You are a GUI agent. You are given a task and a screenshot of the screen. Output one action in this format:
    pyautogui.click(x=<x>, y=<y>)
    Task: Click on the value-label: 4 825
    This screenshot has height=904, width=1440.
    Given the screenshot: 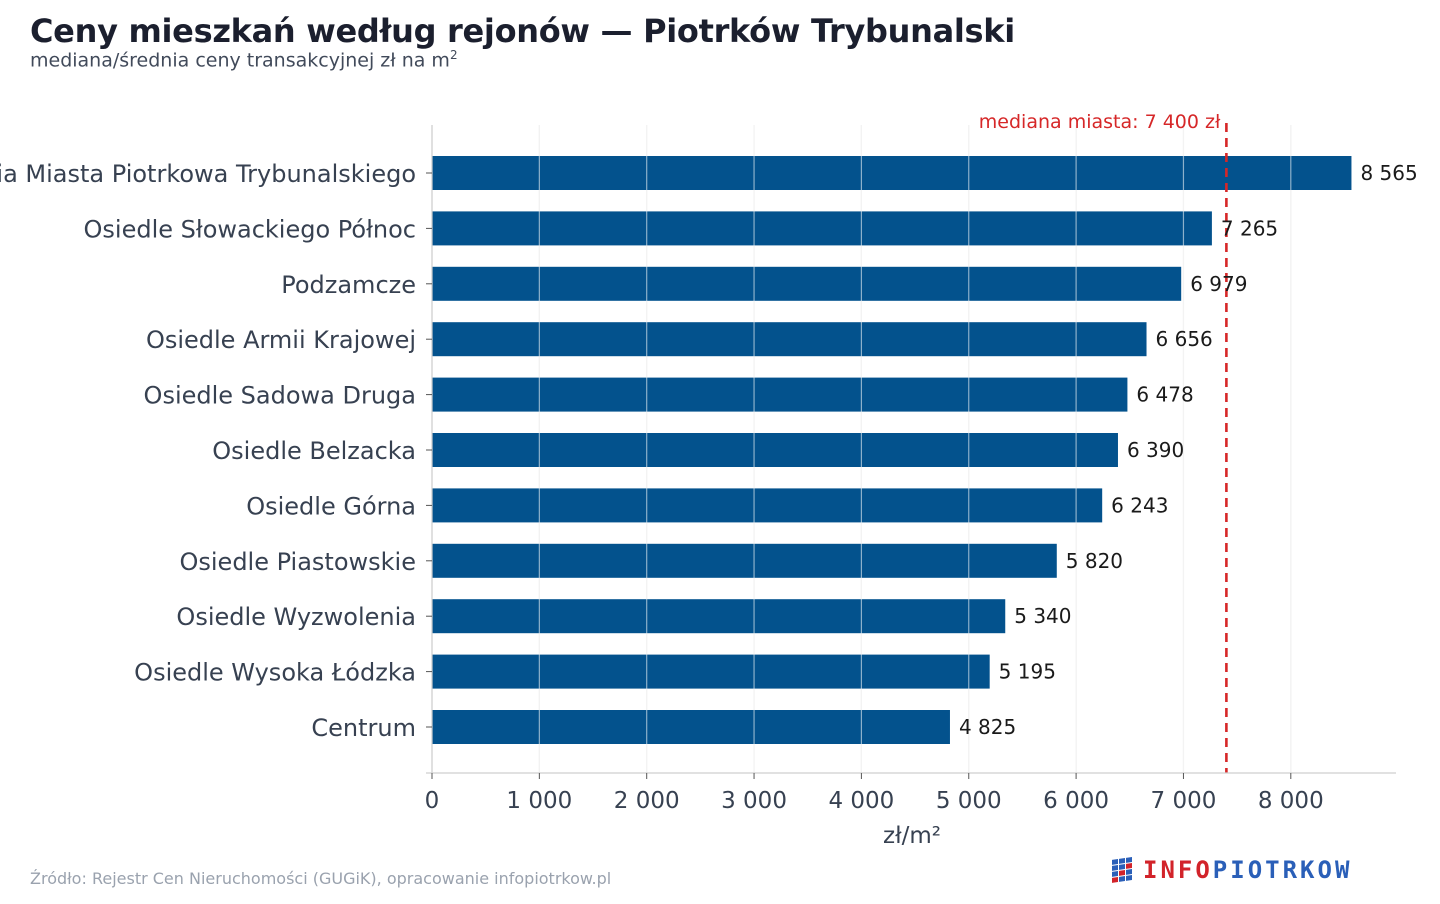 What is the action you would take?
    pyautogui.click(x=987, y=727)
    